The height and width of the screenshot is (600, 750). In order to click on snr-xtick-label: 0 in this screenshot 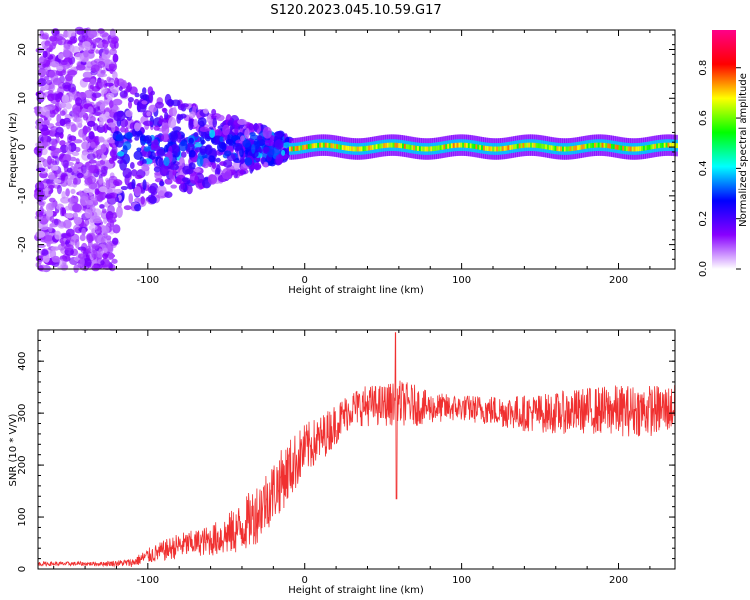, I will do `click(305, 580)`.